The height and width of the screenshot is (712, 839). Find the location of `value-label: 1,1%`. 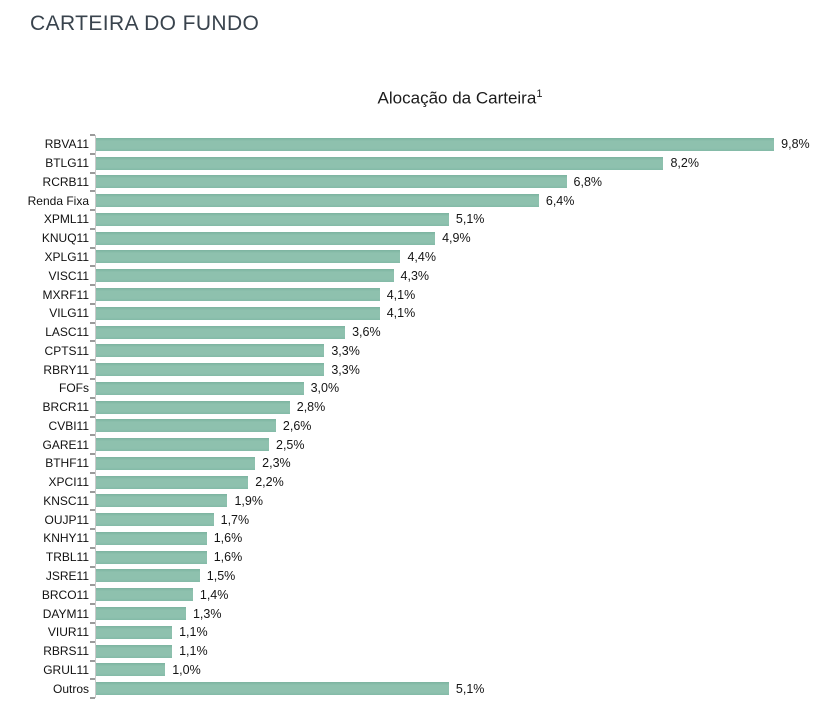

value-label: 1,1% is located at coordinates (193, 632).